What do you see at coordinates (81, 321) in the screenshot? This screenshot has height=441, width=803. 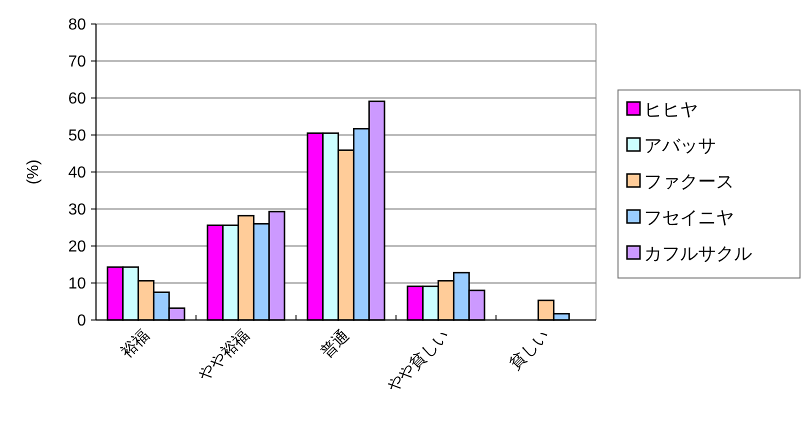 I see `y-tick-label: 0` at bounding box center [81, 321].